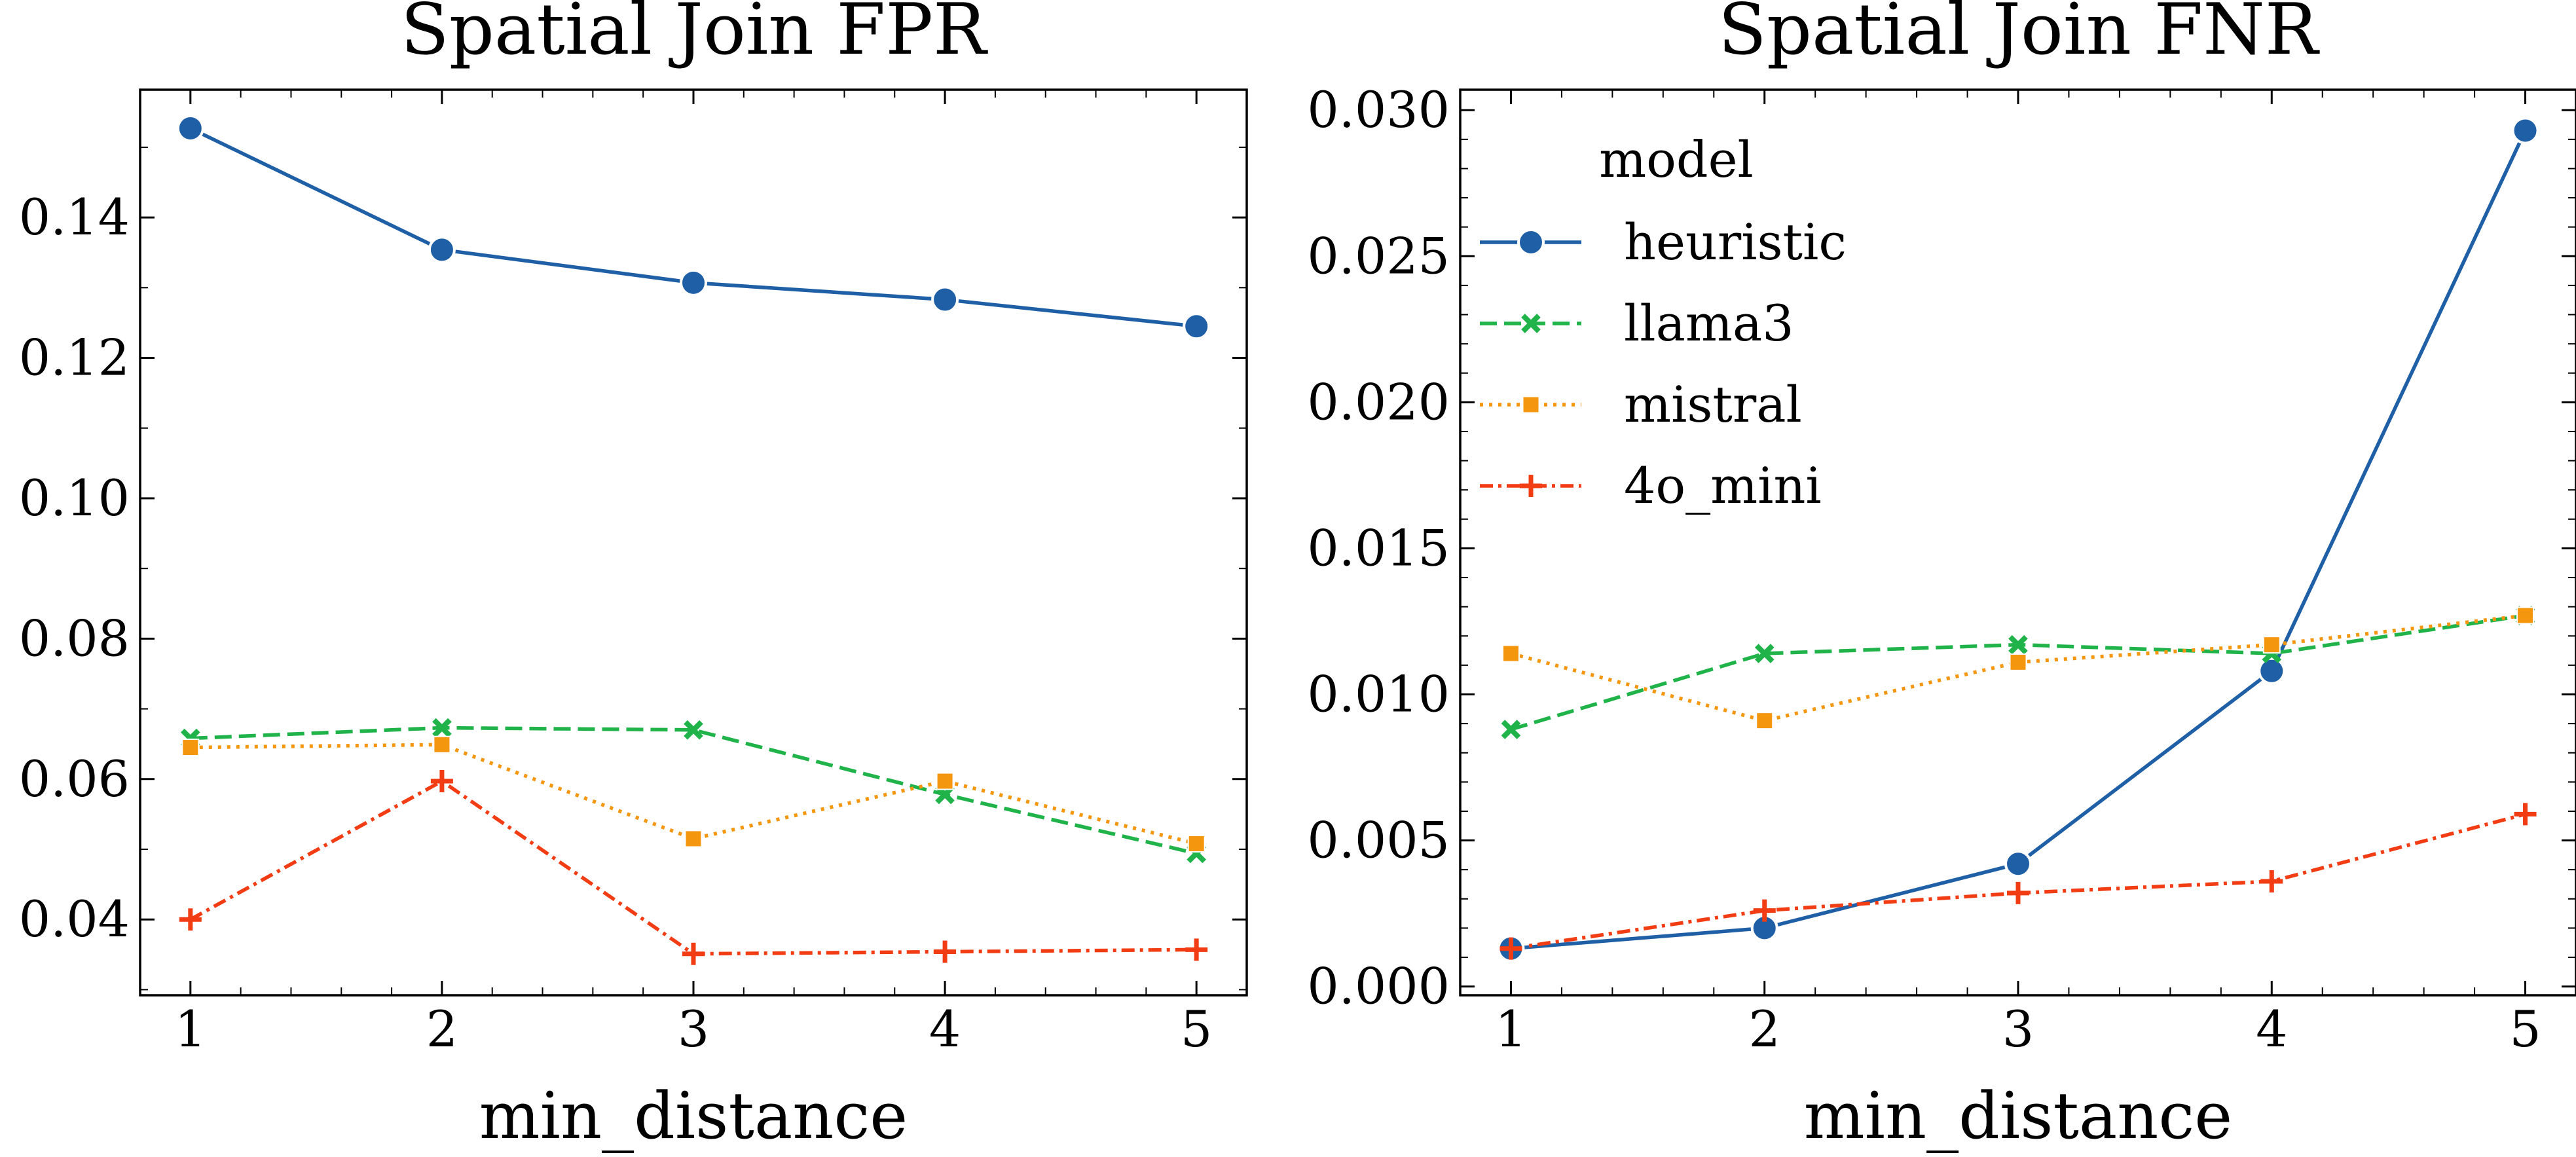 This screenshot has width=2576, height=1157. Describe the element at coordinates (1379, 986) in the screenshot. I see `y-tick-label: 0.000` at that location.